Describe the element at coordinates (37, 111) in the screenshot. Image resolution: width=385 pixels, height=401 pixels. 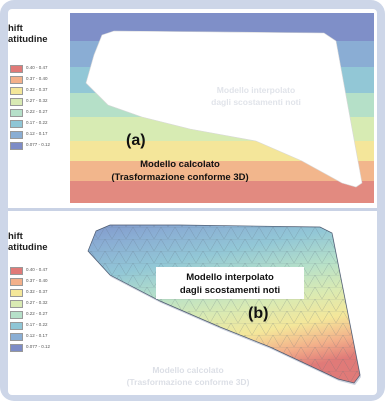
I see `legend-a-label: 0.22 - 0.27` at that location.